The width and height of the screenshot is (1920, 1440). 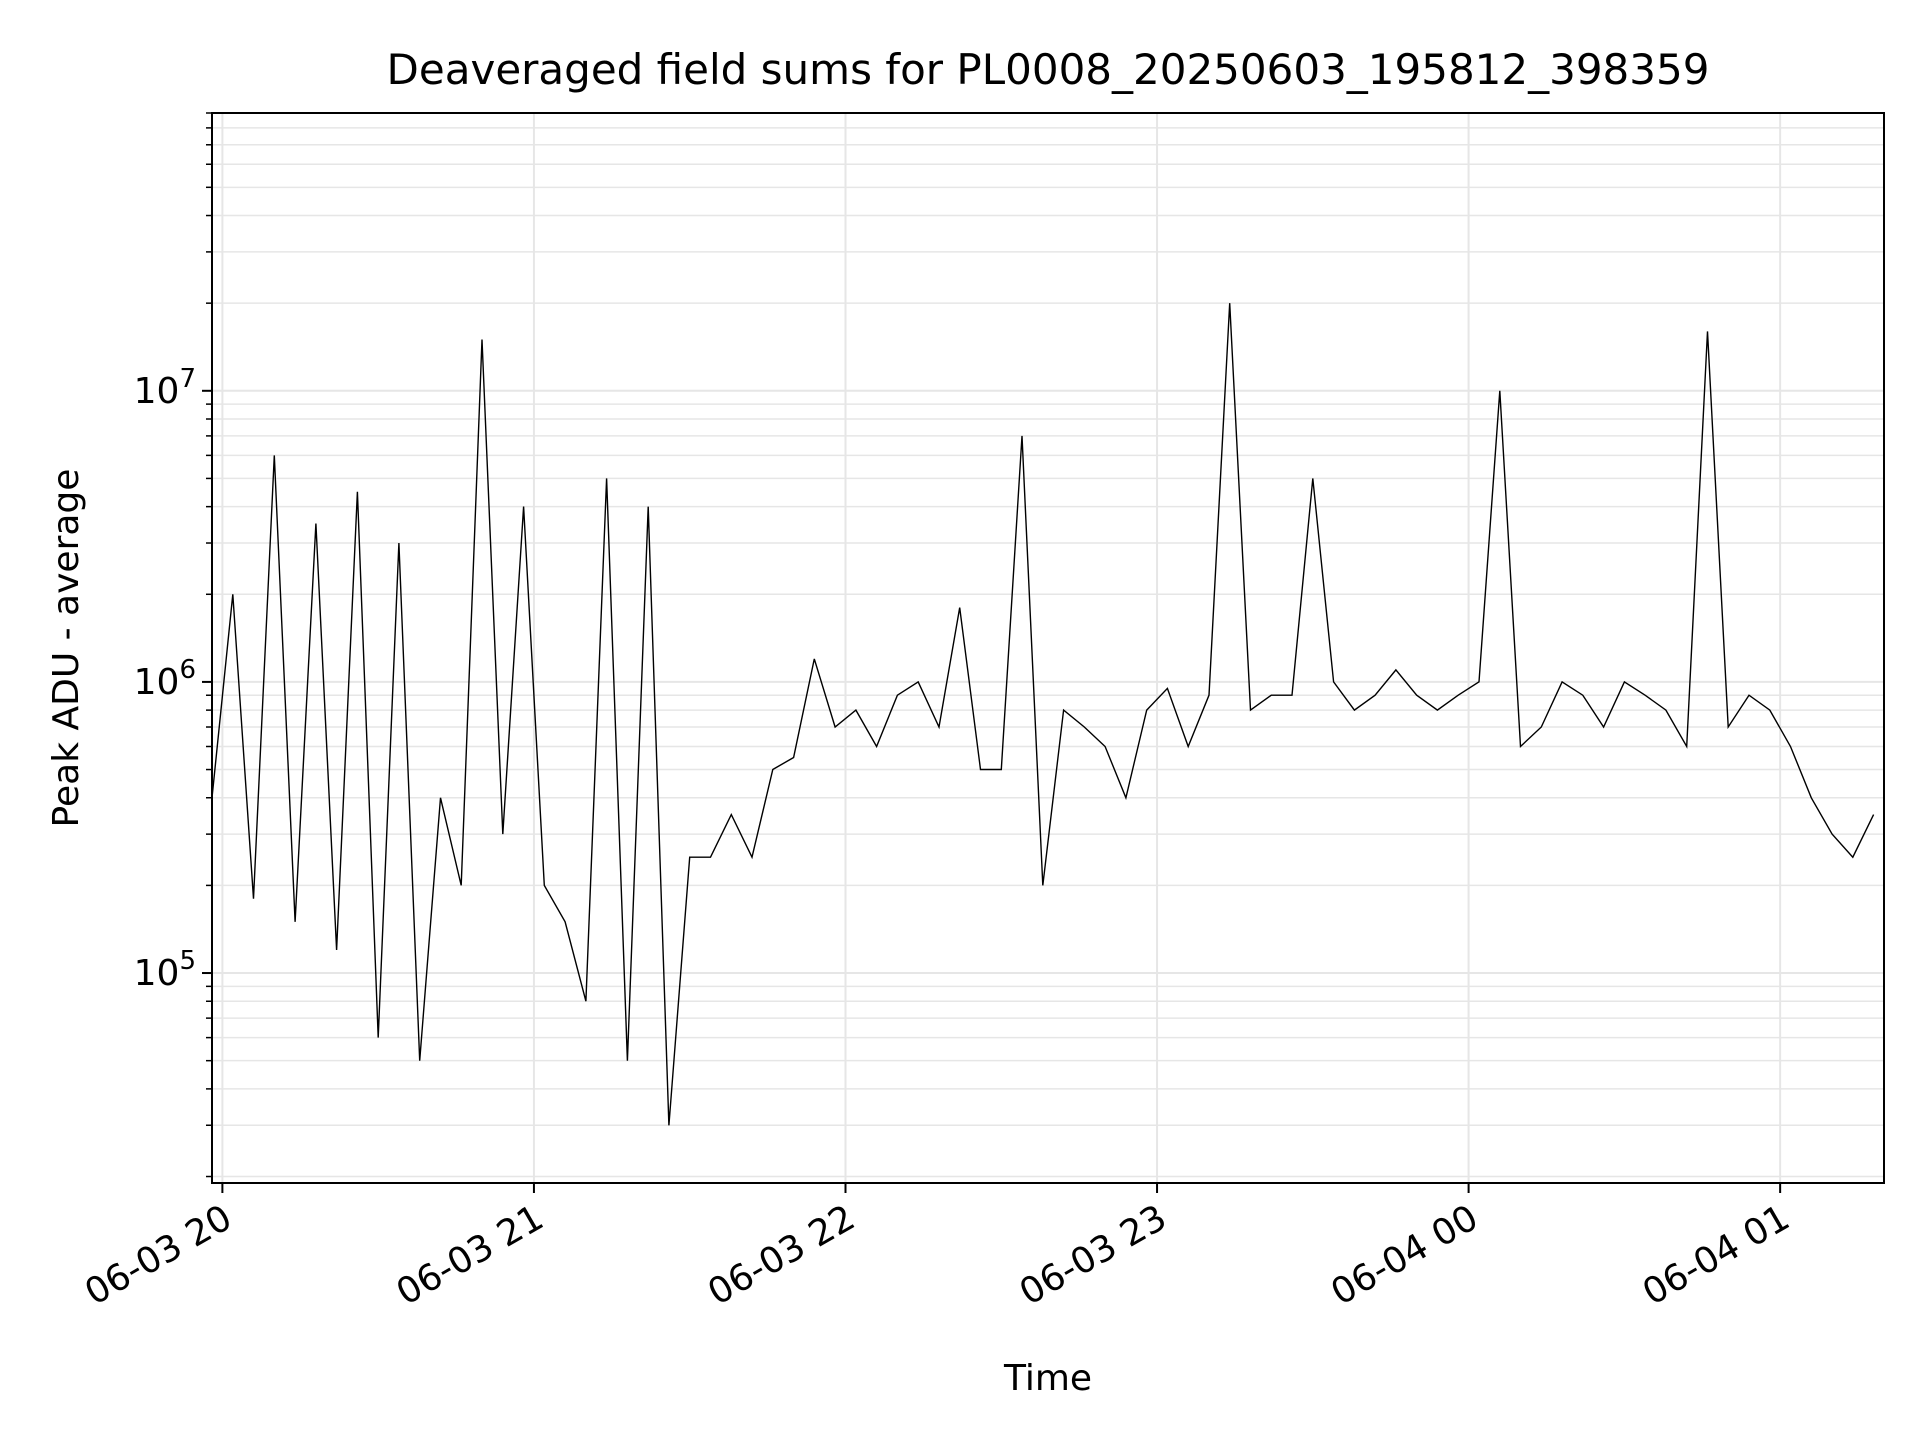 What do you see at coordinates (470, 1255) in the screenshot?
I see `x-tick-label: 06-03 21` at bounding box center [470, 1255].